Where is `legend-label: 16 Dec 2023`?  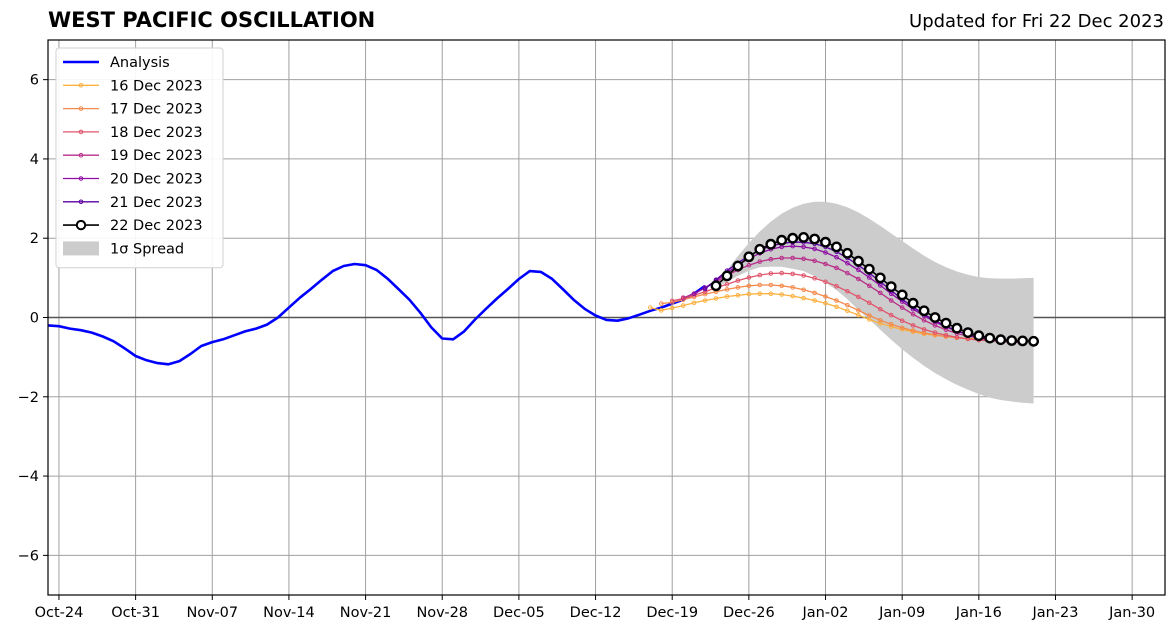
legend-label: 16 Dec 2023 is located at coordinates (156, 86).